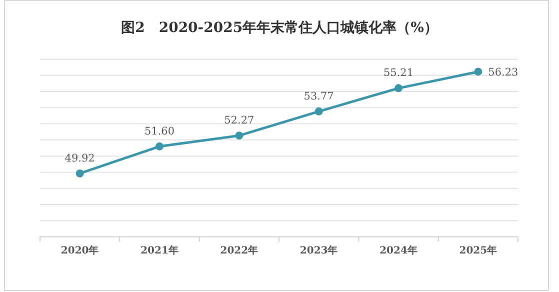  Describe the element at coordinates (79, 158) in the screenshot. I see `data-label: 49.92` at that location.